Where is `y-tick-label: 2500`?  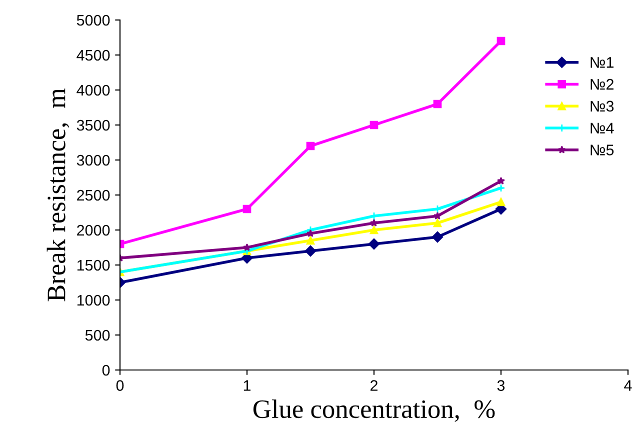 y-tick-label: 2500 is located at coordinates (93, 195).